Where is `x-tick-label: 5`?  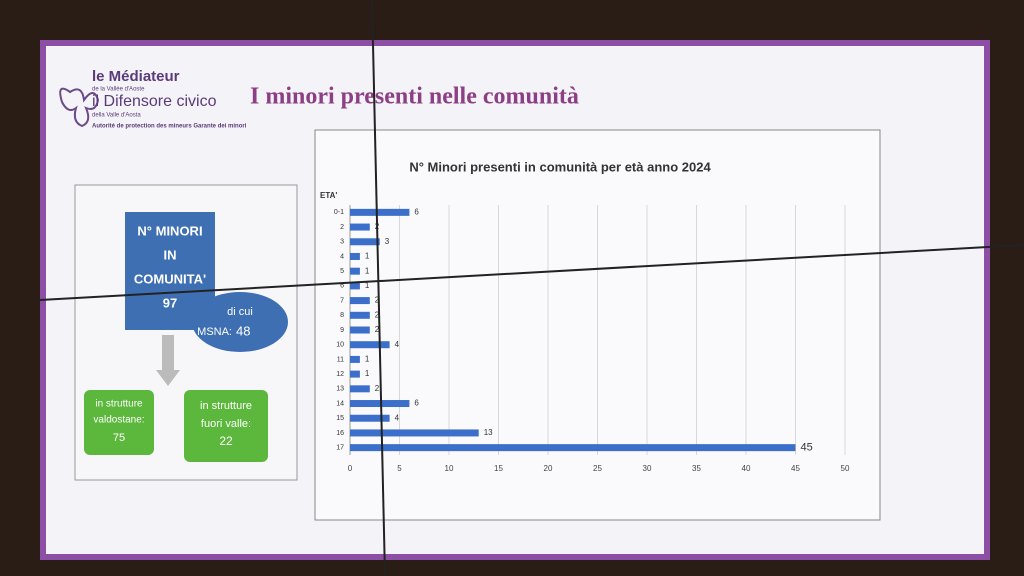 x-tick-label: 5 is located at coordinates (399, 468).